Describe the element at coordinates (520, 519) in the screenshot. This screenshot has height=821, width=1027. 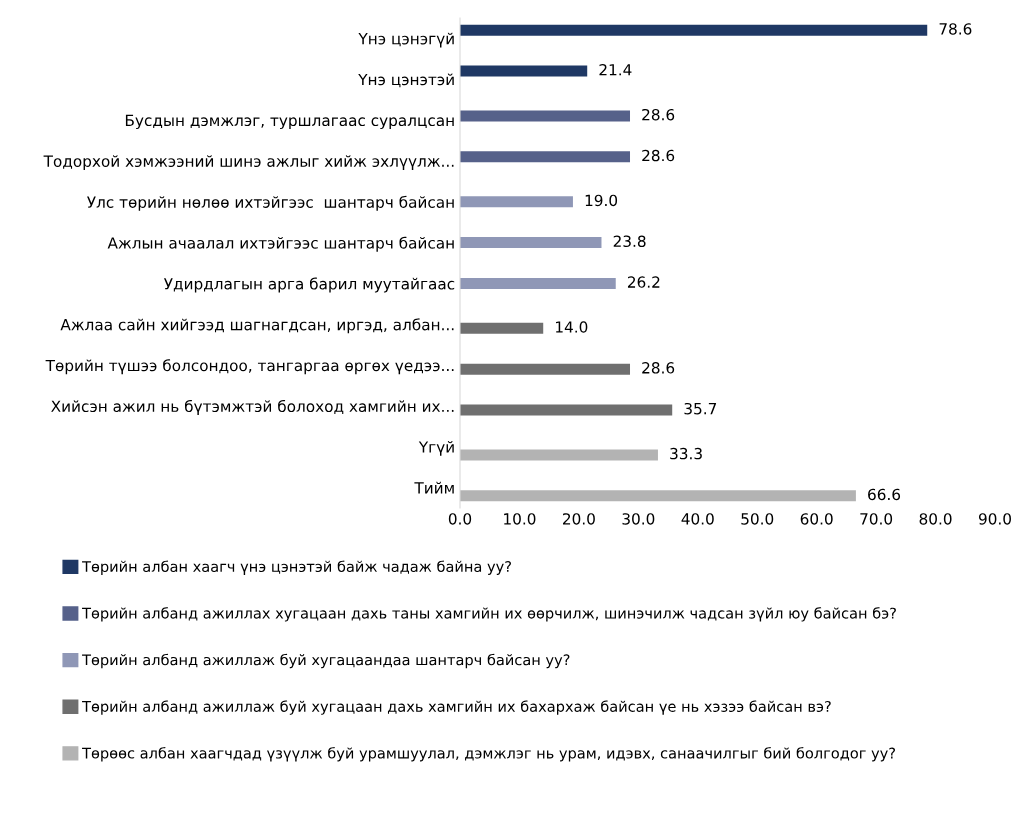
I see `x-tick-label: 10.0` at that location.